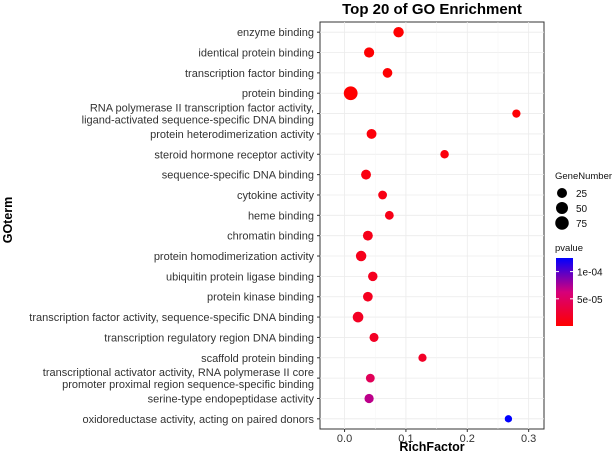  I want to click on y-tick-label: protein binding, so click(278, 94).